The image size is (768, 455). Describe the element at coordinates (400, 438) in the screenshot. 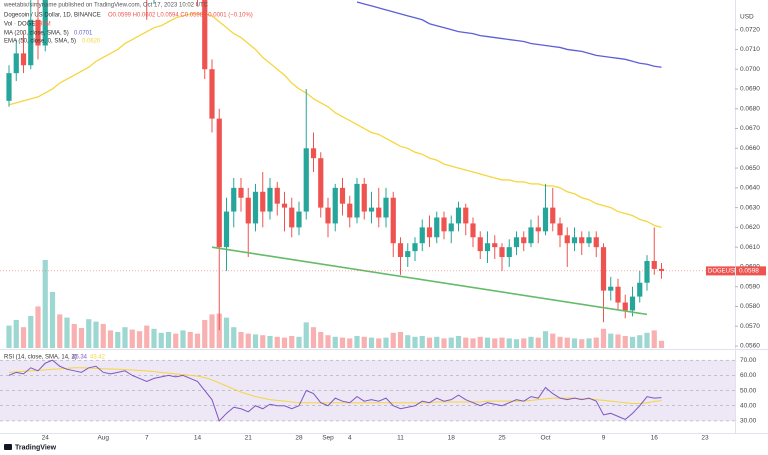

I see `x-tick-label: 11` at that location.